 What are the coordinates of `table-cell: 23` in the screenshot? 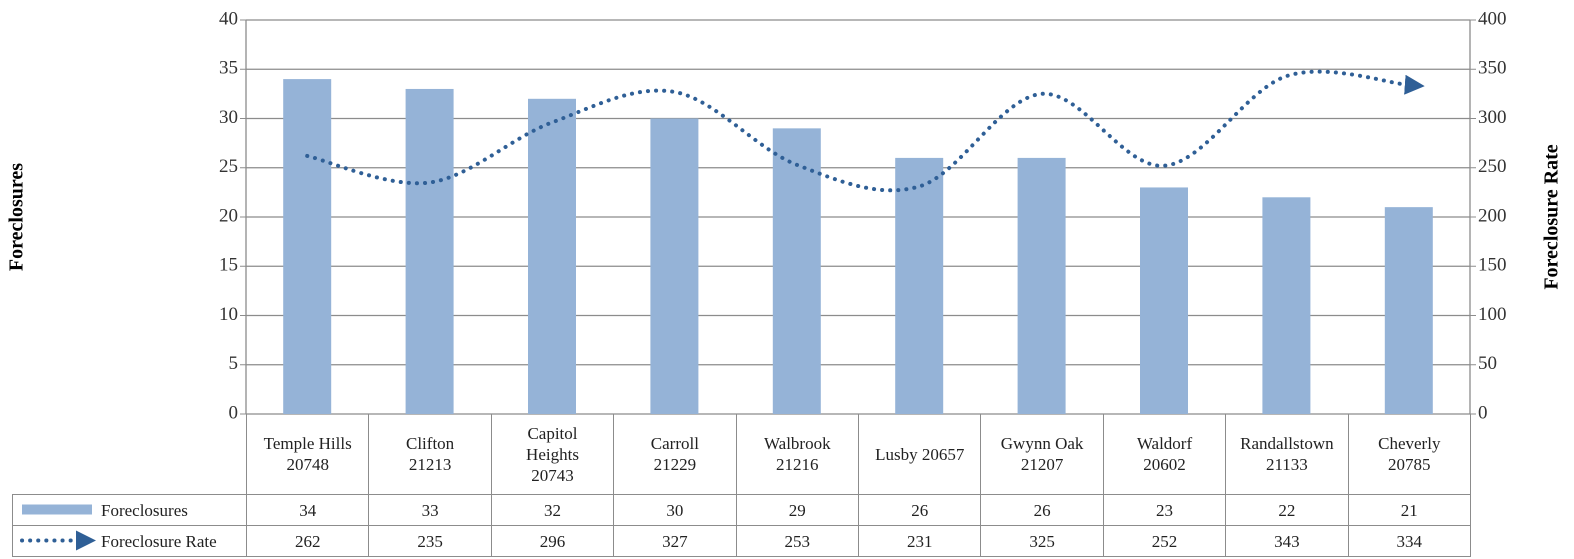 It's located at (1164, 510).